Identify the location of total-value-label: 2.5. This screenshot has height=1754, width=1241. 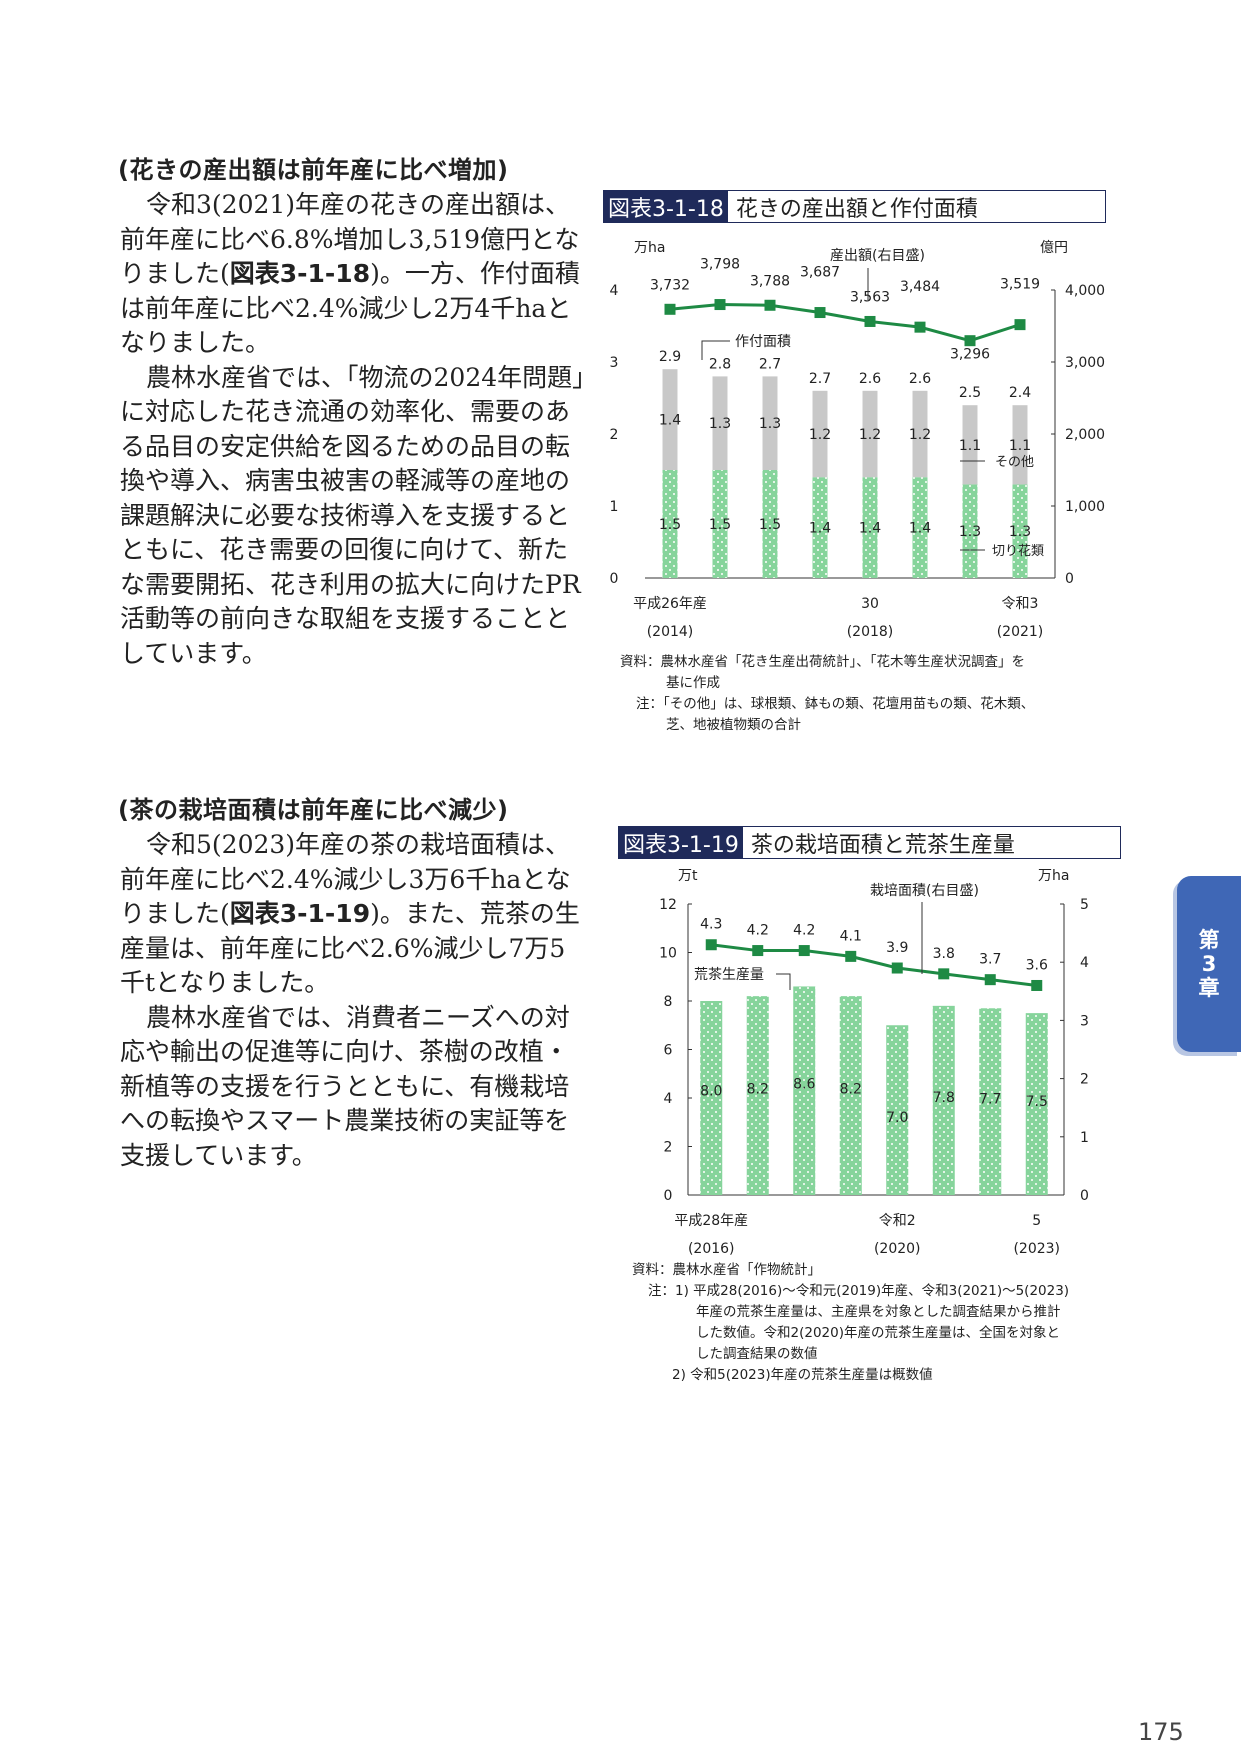
(970, 393).